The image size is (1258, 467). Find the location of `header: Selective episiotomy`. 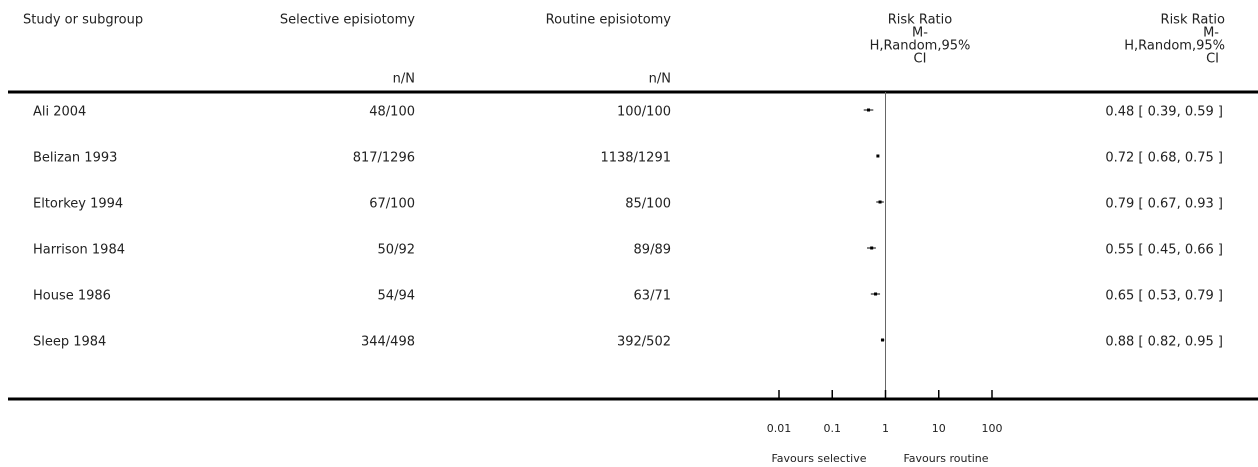

header: Selective episiotomy is located at coordinates (347, 20).